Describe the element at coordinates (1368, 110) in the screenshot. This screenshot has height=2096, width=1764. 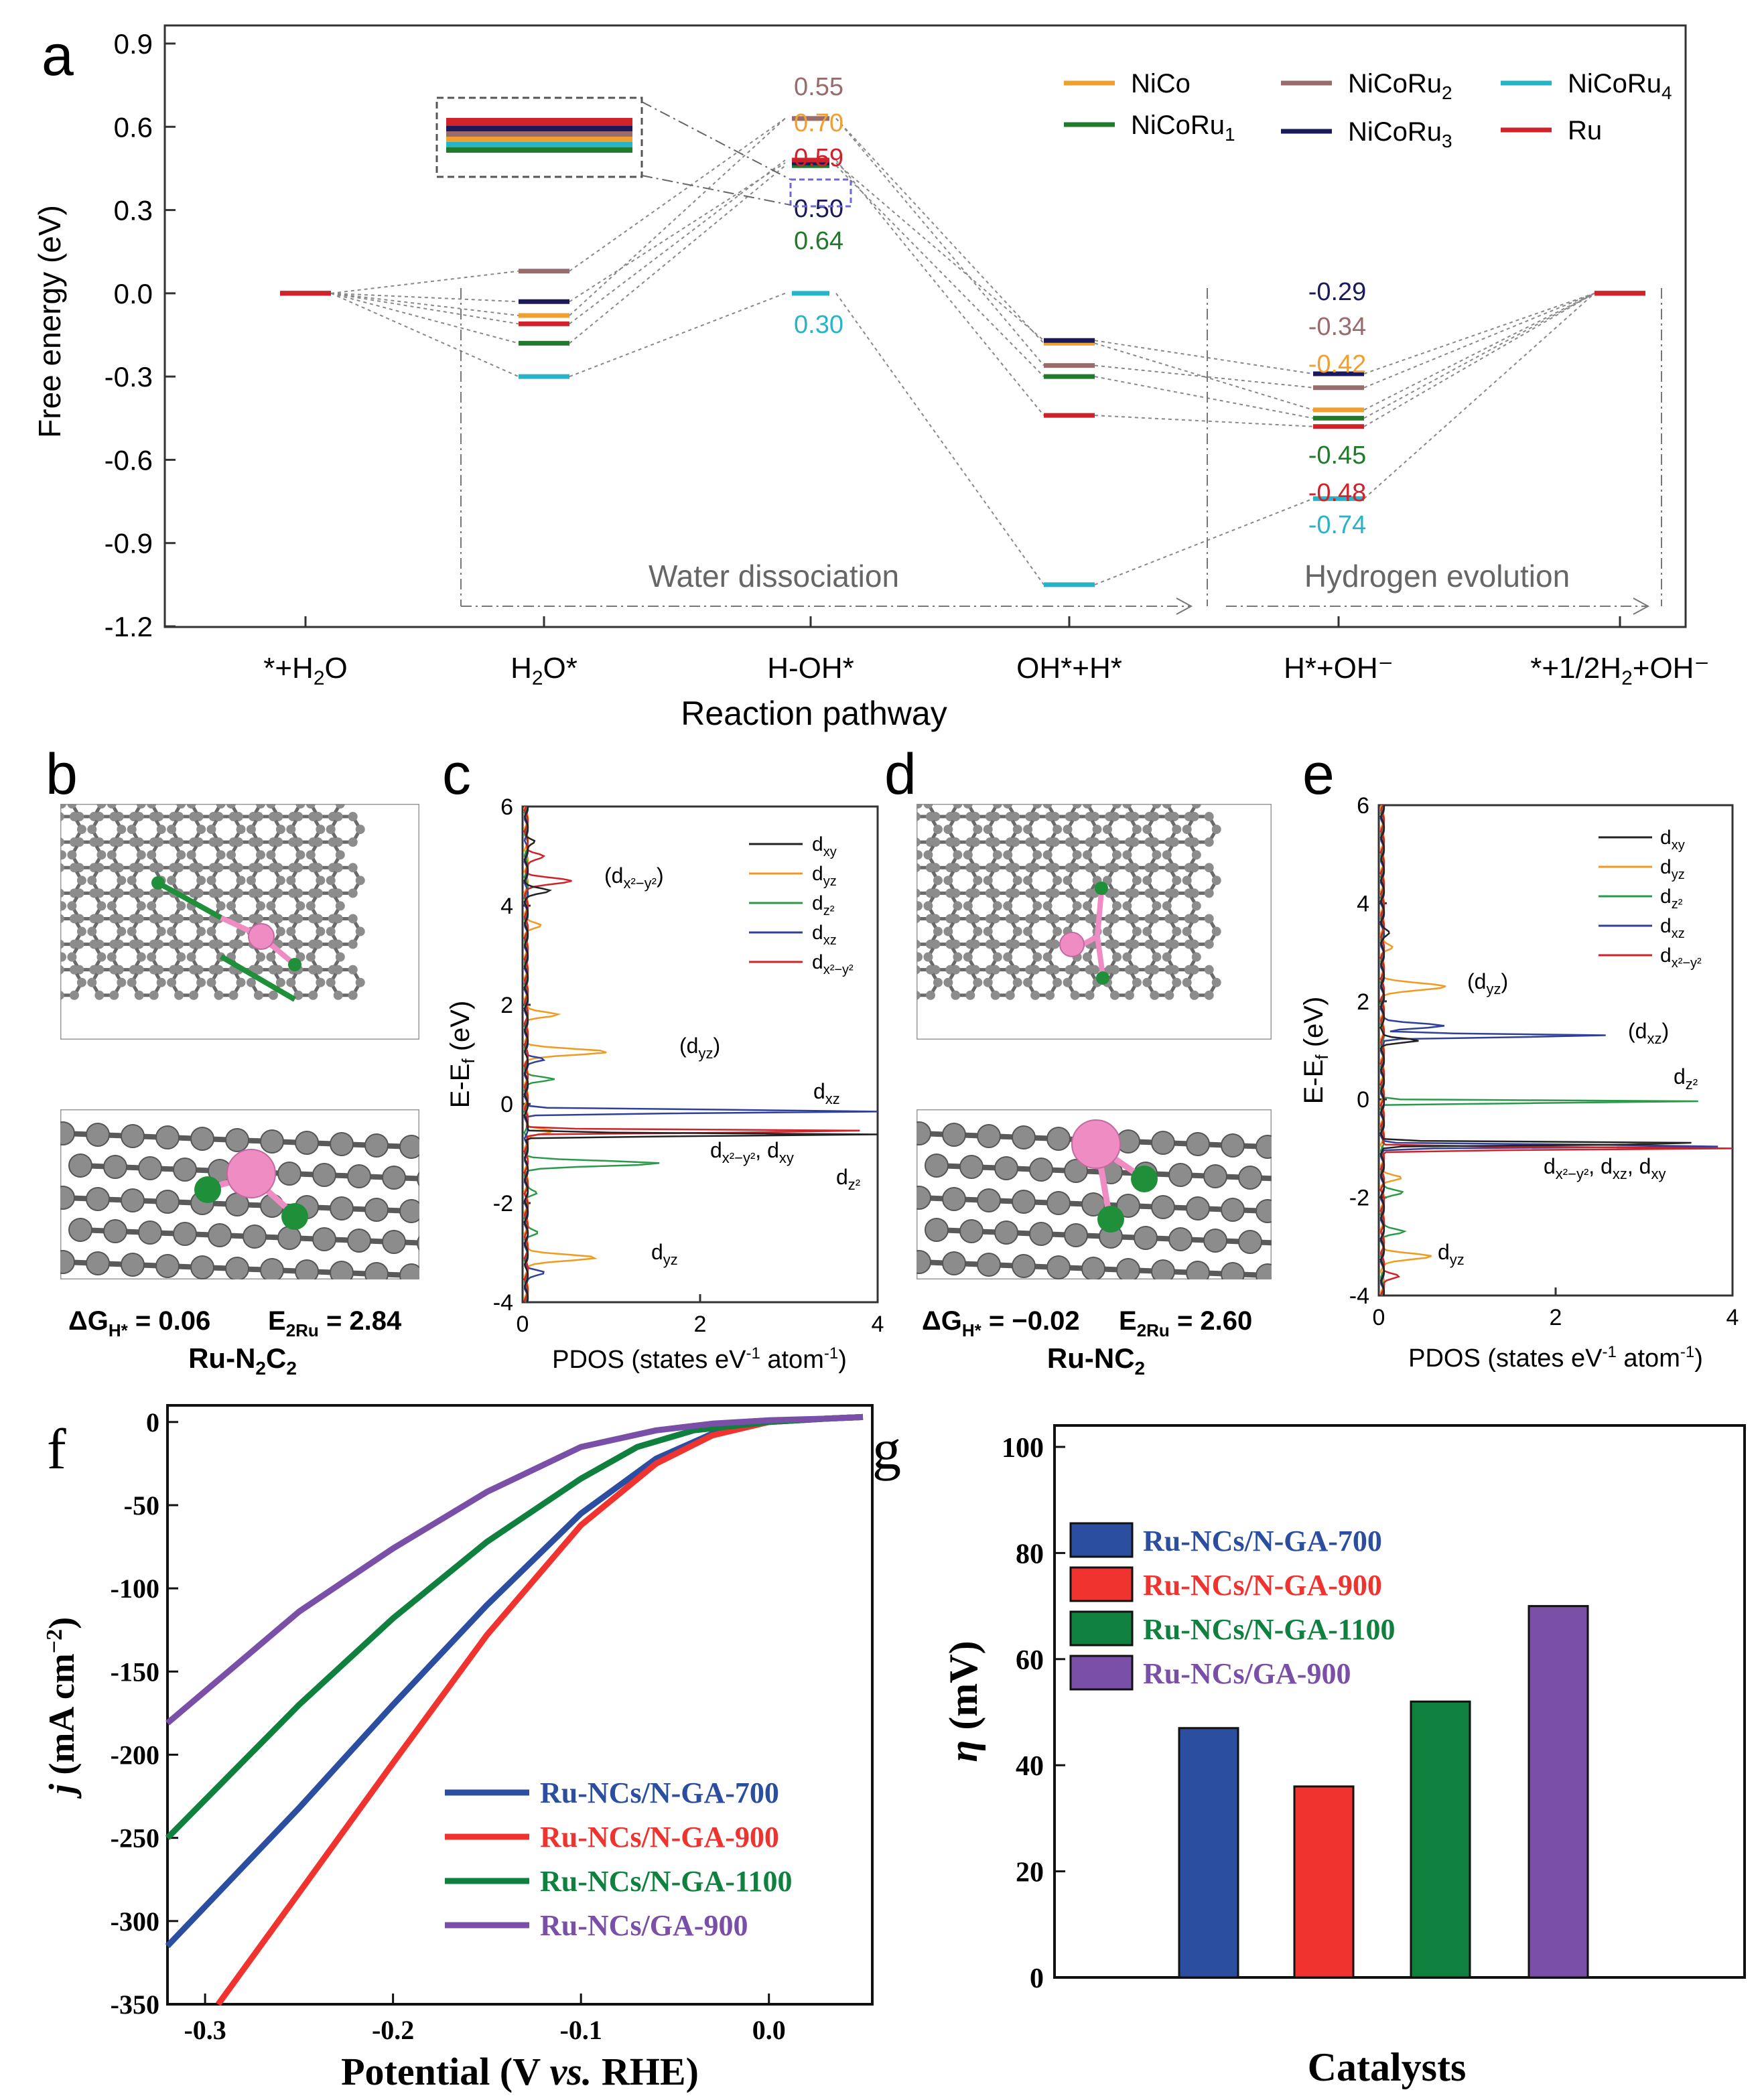
I see `panel-a-legend: NiCo NiCoRu1 NiCoRu2 NiCoRu3 NiCoRu4 Ru` at that location.